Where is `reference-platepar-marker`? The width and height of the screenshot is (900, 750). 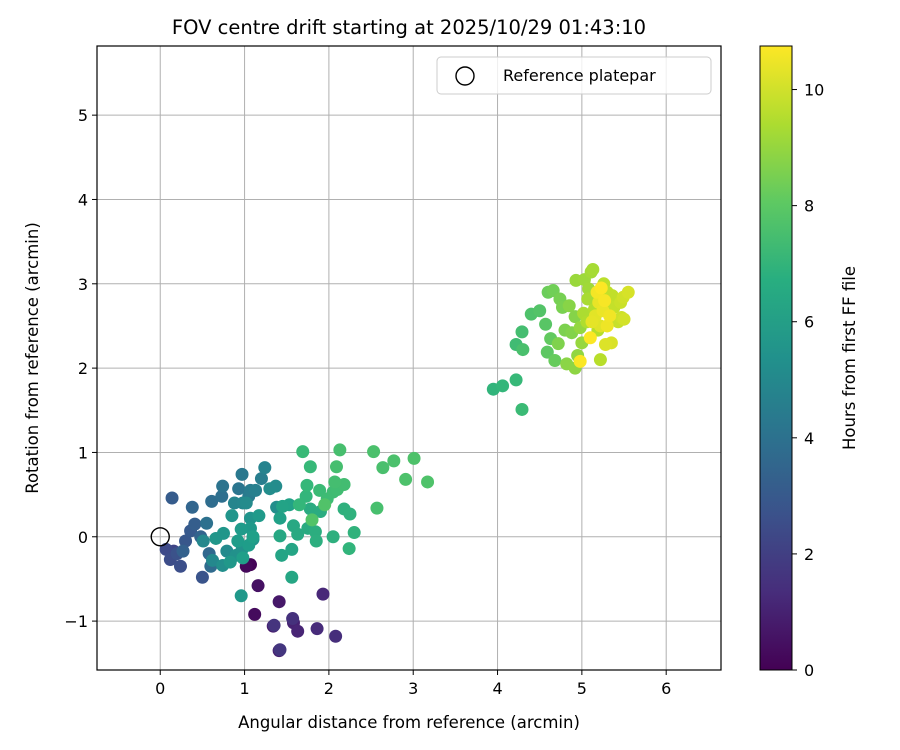
reference-platepar-marker is located at coordinates (160, 537).